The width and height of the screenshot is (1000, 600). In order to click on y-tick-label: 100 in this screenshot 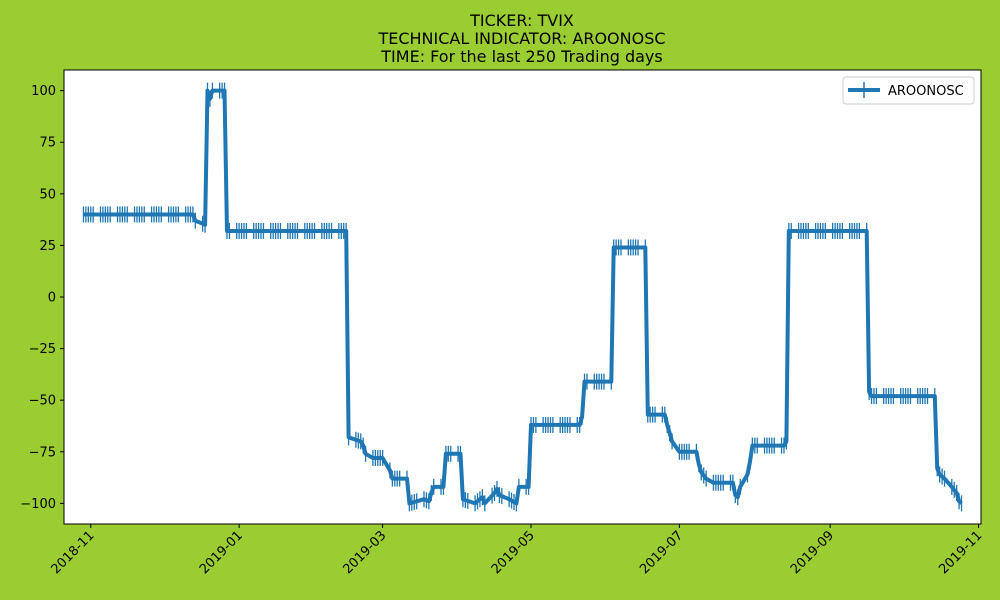, I will do `click(43, 91)`.